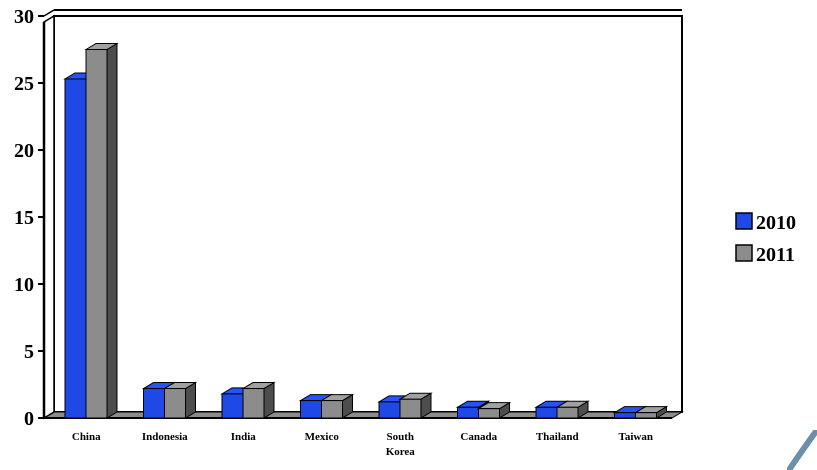  I want to click on x-tick-label: Thailand, so click(557, 437).